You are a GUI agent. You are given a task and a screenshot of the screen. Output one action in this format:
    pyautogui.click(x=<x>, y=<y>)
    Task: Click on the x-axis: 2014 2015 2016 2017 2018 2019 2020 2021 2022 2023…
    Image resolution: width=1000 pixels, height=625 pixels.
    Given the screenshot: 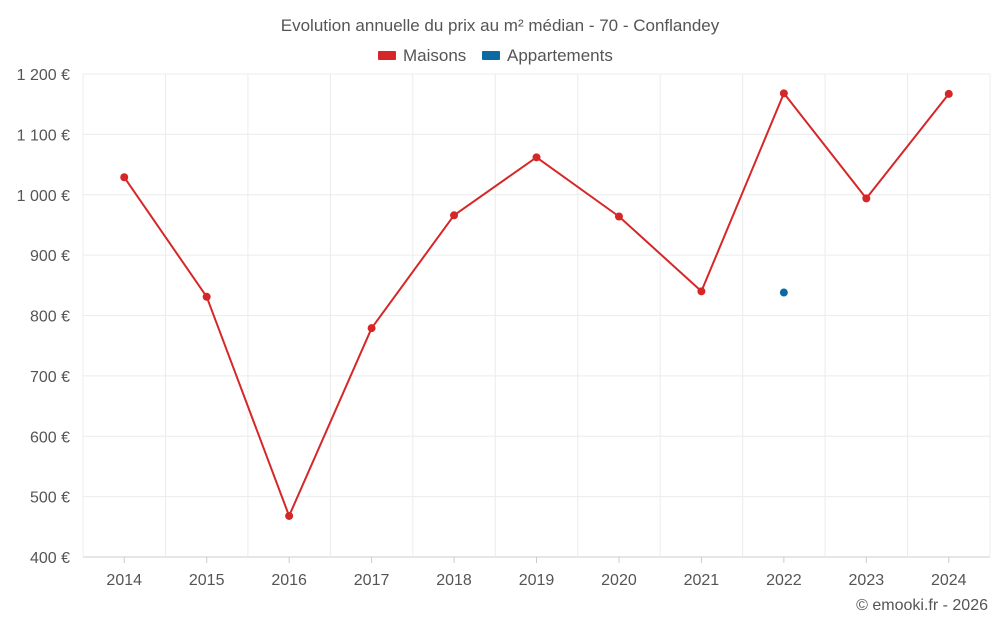 What is the action you would take?
    pyautogui.click(x=536, y=573)
    